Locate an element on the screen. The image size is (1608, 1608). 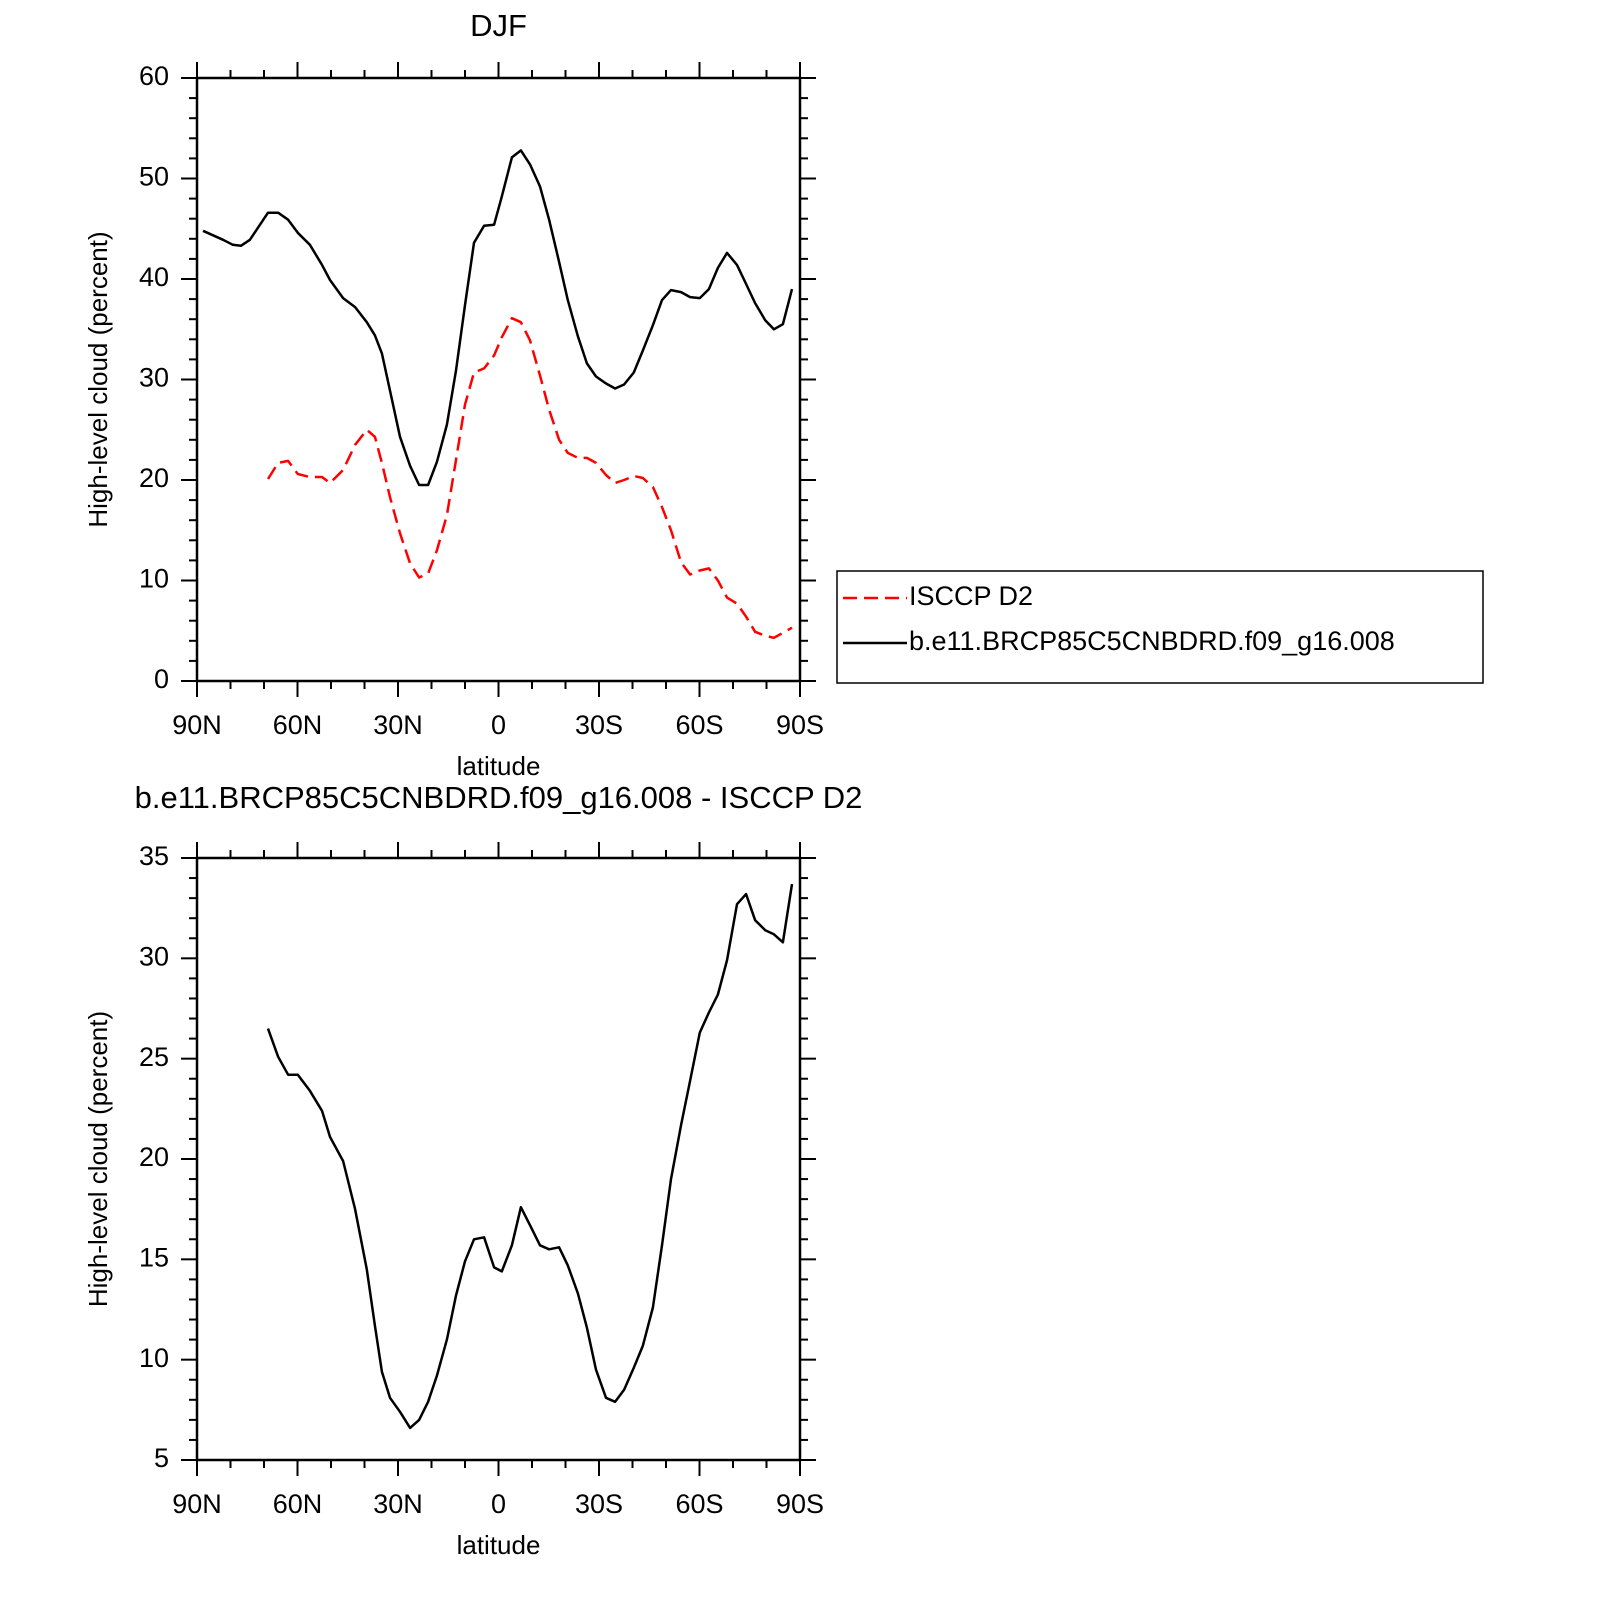
y-tick-label: 0 is located at coordinates (161, 679).